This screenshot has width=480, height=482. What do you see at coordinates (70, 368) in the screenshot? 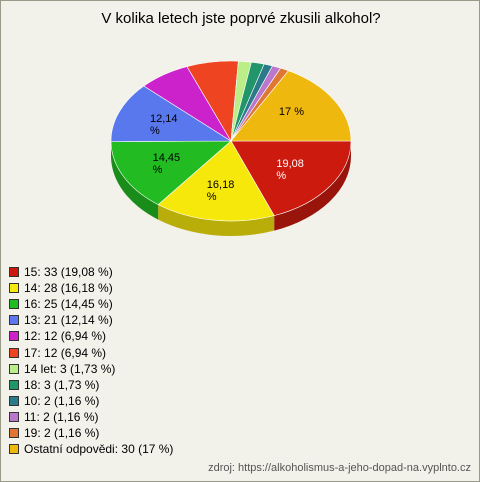
I see `legend-label: 14 let: 3 (1,73 %)` at bounding box center [70, 368].